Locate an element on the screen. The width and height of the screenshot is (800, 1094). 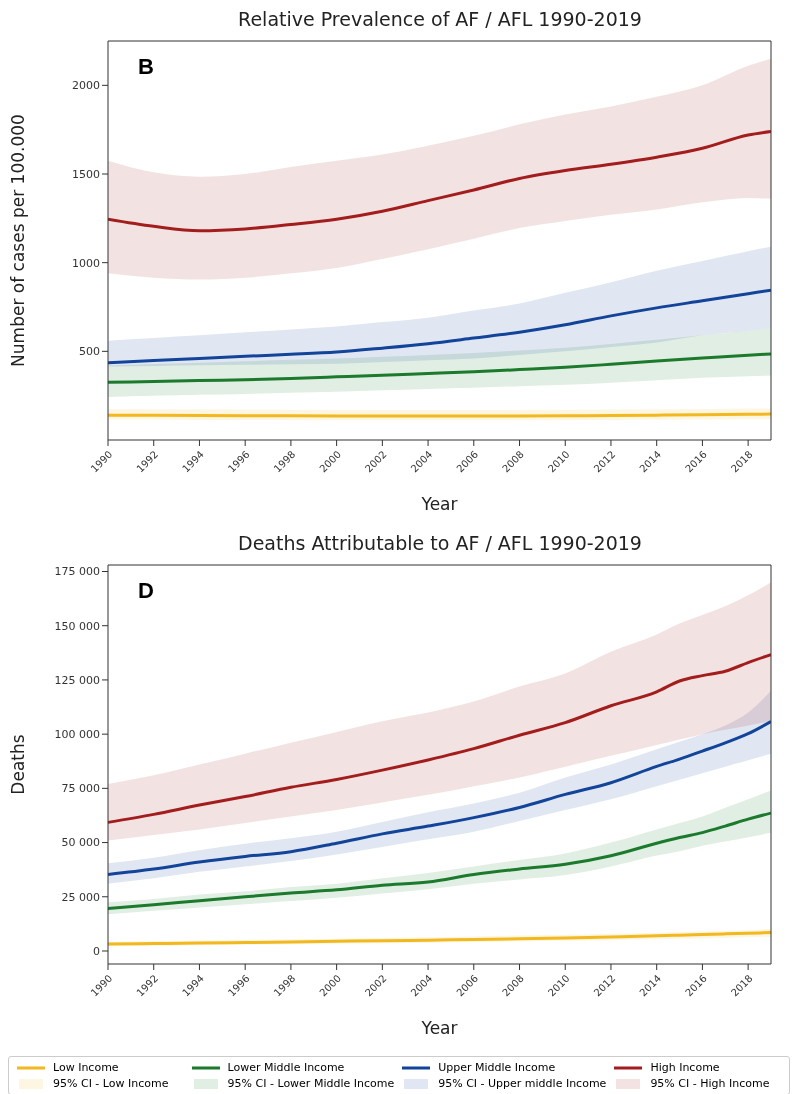
y-tick-label: 500 is located at coordinates (89, 352).